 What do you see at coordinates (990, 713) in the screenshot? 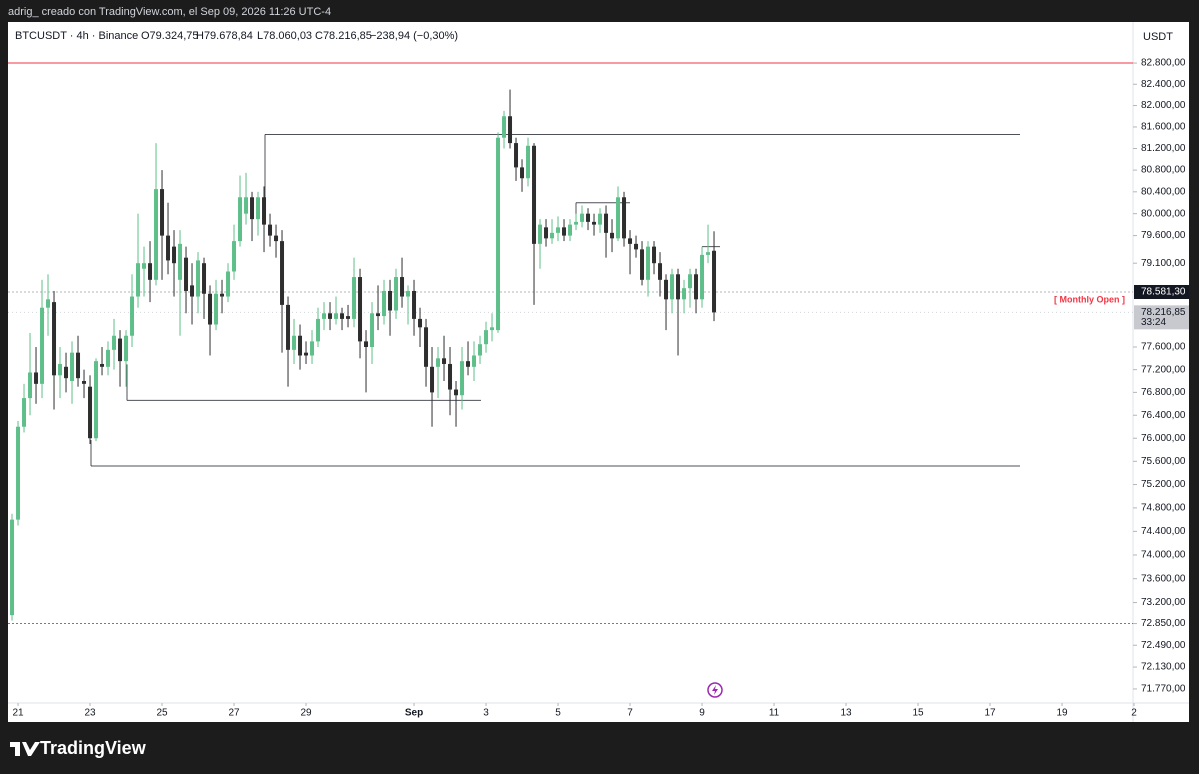
I see `x-tick-label: 17` at bounding box center [990, 713].